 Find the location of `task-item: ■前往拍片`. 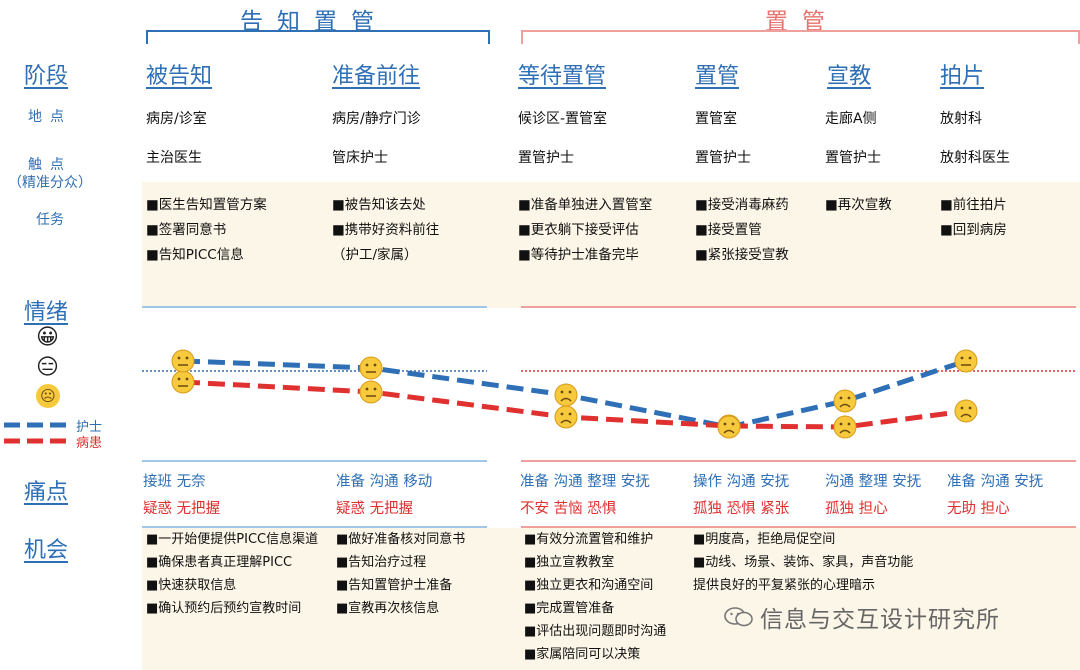

task-item: ■前往拍片 is located at coordinates (973, 205).